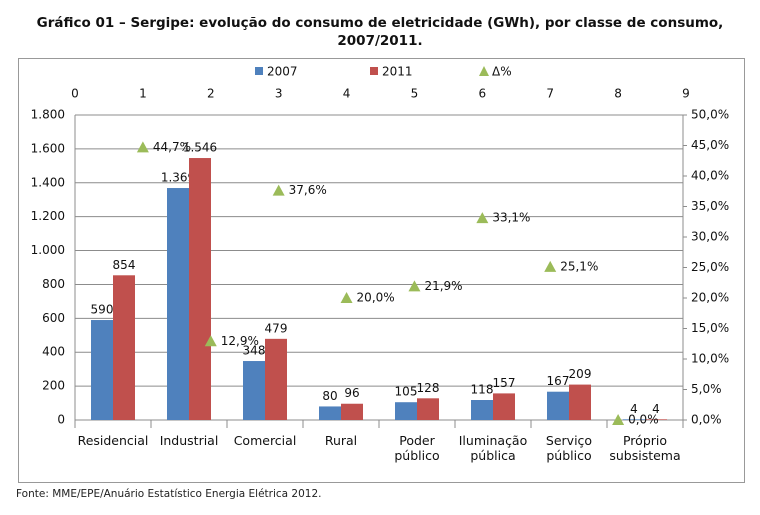  I want to click on data-label: 348, so click(254, 351).